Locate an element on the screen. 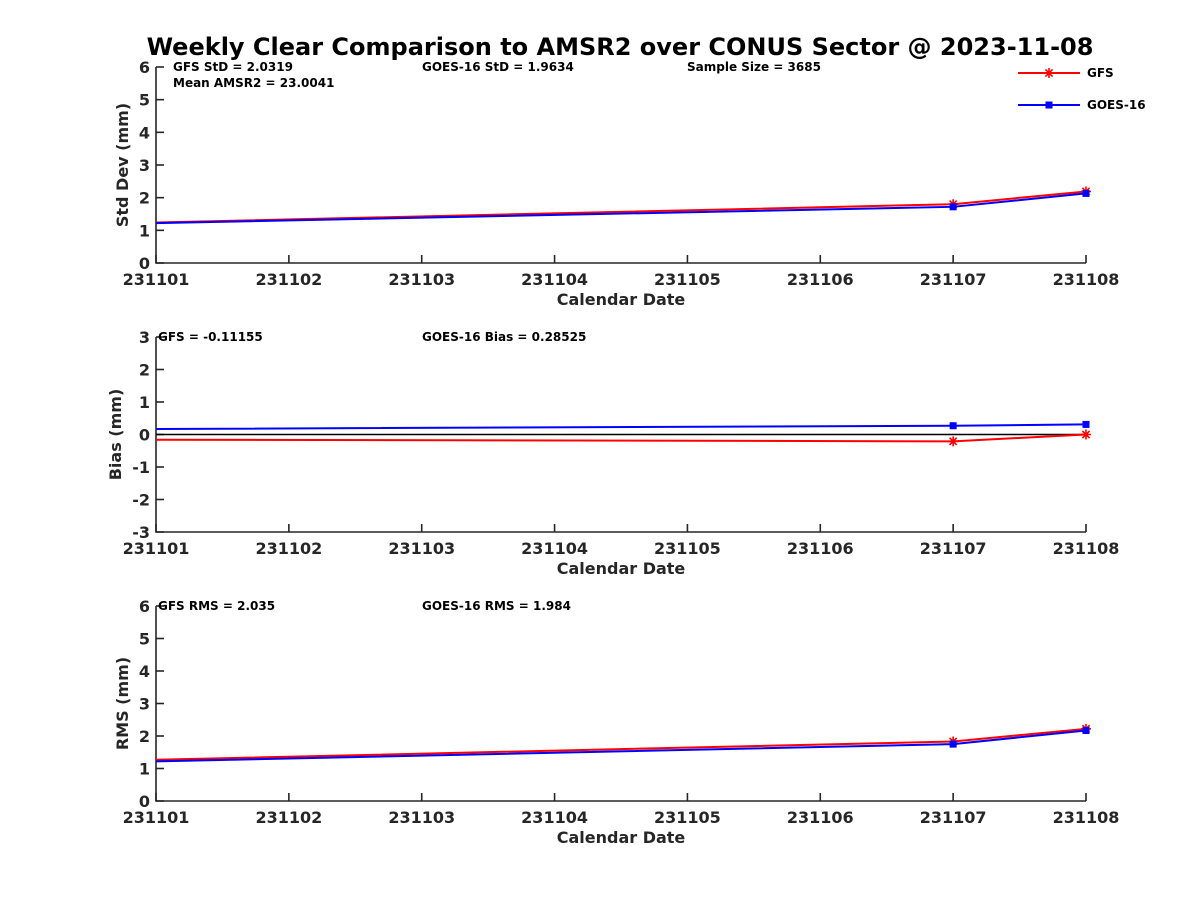 This screenshot has height=900, width=1200. annotation: GFS StD = 2.0319 is located at coordinates (233, 67).